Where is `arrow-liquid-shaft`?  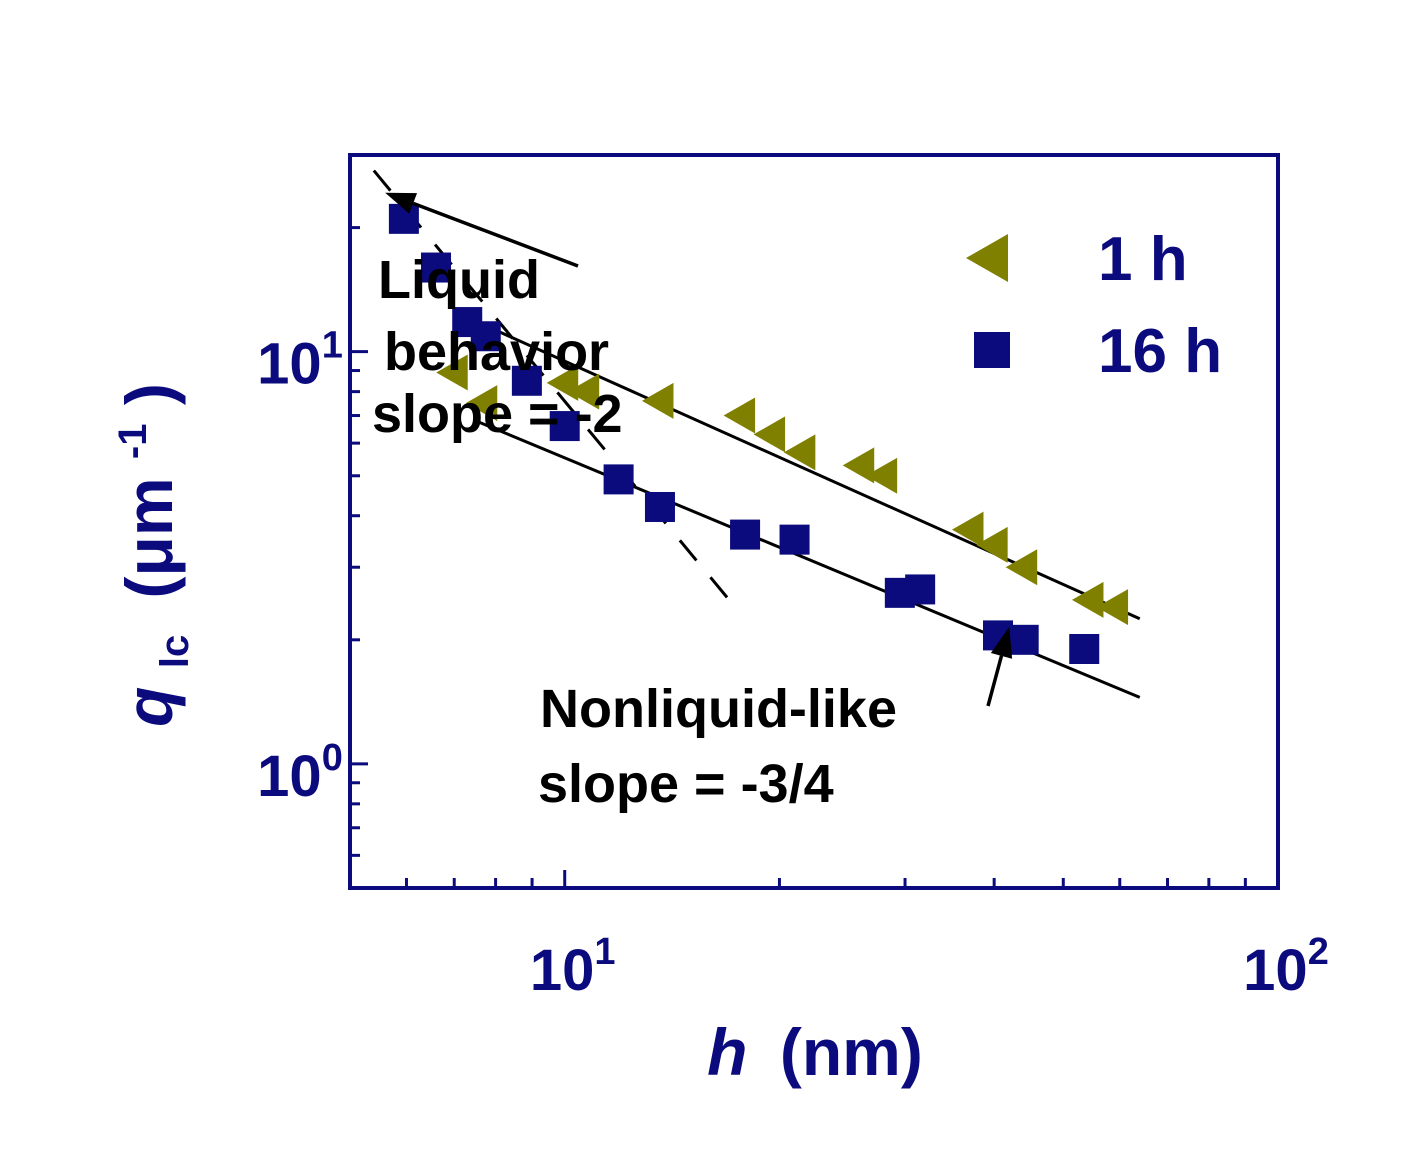 arrow-liquid-shaft is located at coordinates (495, 234).